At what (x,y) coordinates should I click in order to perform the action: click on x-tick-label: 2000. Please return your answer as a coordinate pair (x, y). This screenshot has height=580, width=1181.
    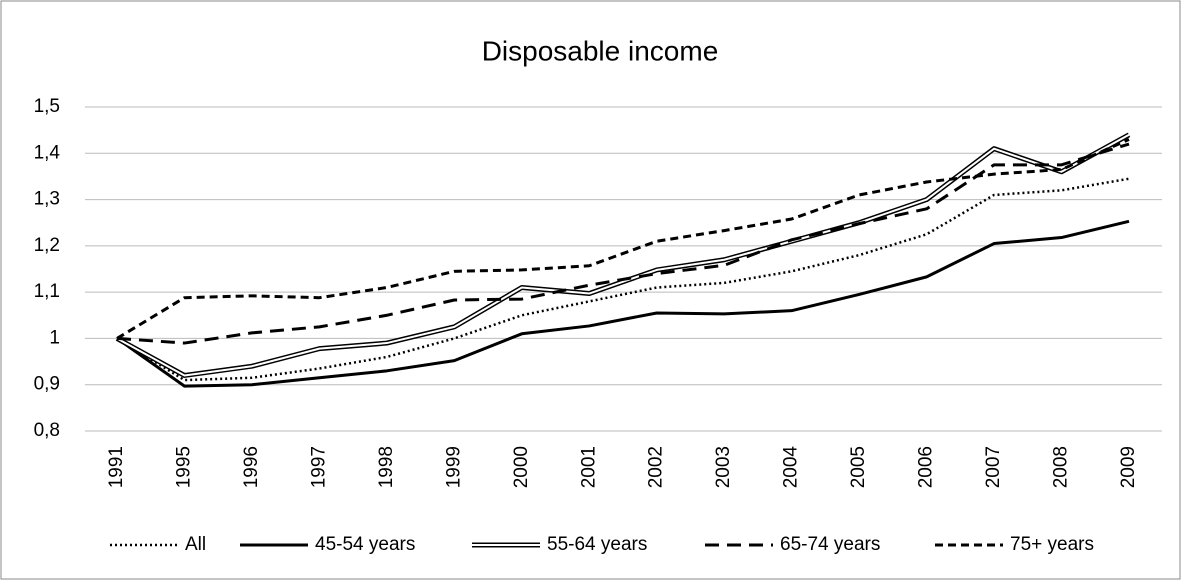
    Looking at the image, I should click on (521, 467).